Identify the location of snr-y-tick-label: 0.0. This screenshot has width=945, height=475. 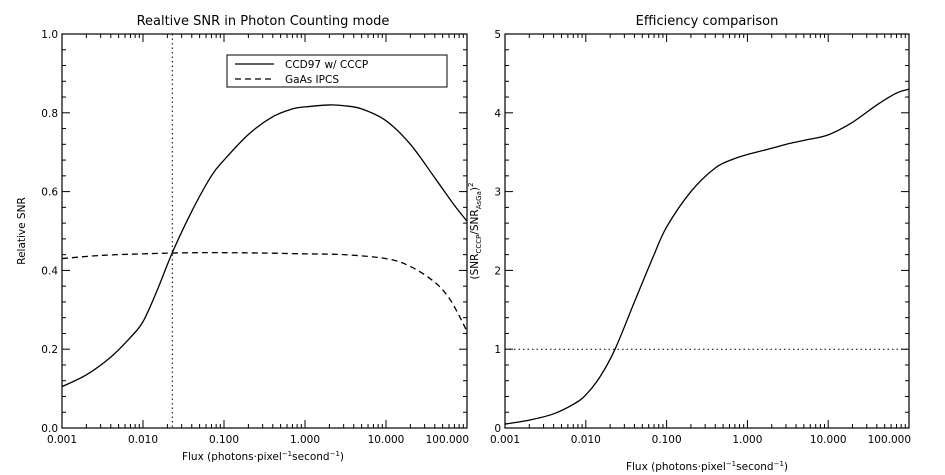
(49, 429).